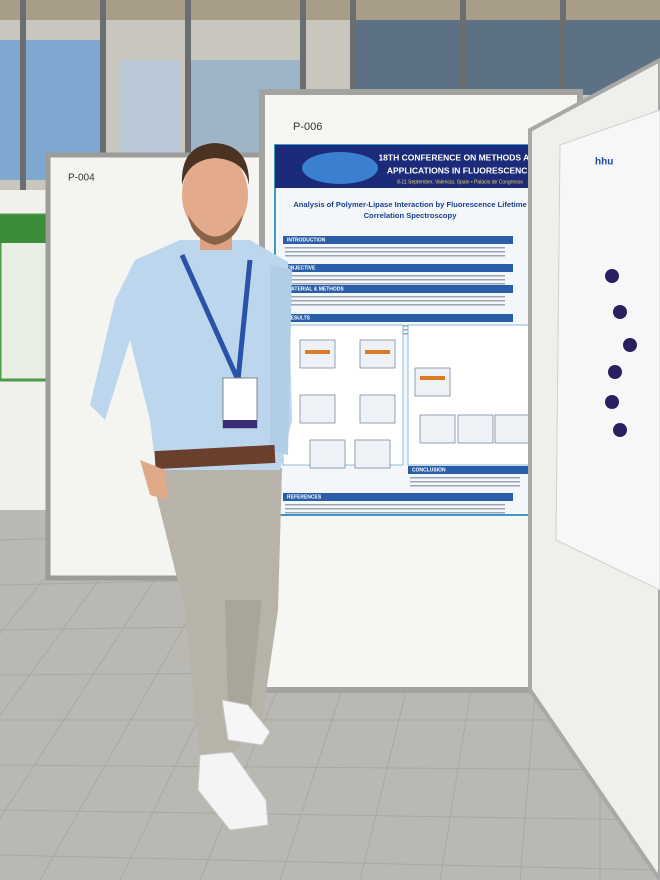 This screenshot has height=880, width=660. Describe the element at coordinates (429, 470) in the screenshot. I see `section-heading: CONCLUSION` at that location.